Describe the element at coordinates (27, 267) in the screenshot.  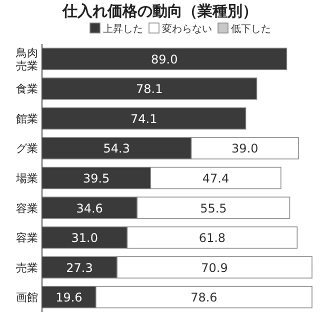
I see `y-tick-label: 売業` at that location.